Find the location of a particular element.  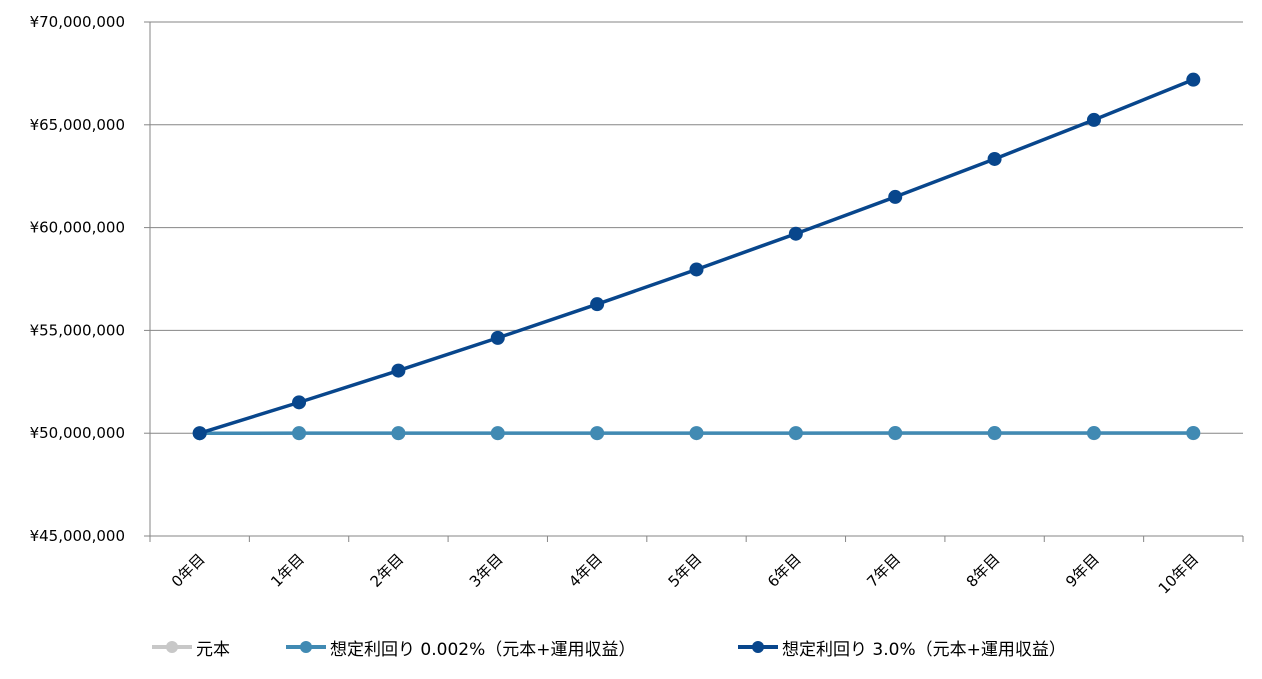

x-tick-label: 10年目 is located at coordinates (1178, 573).